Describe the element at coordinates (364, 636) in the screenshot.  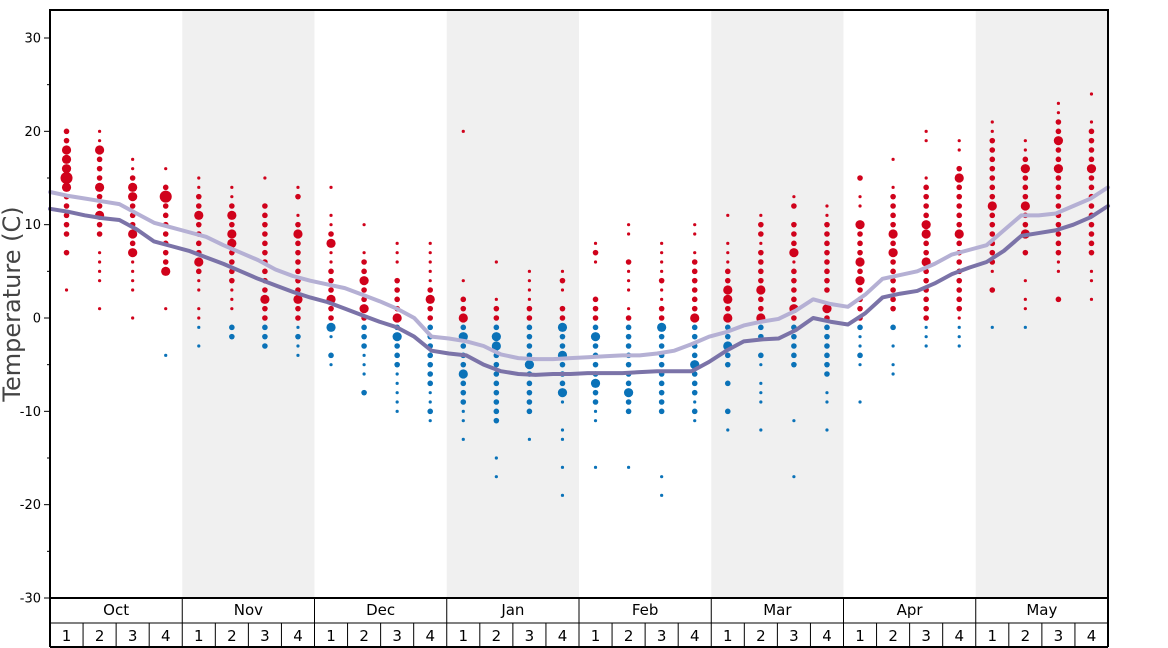
I see `week-label: 2` at that location.